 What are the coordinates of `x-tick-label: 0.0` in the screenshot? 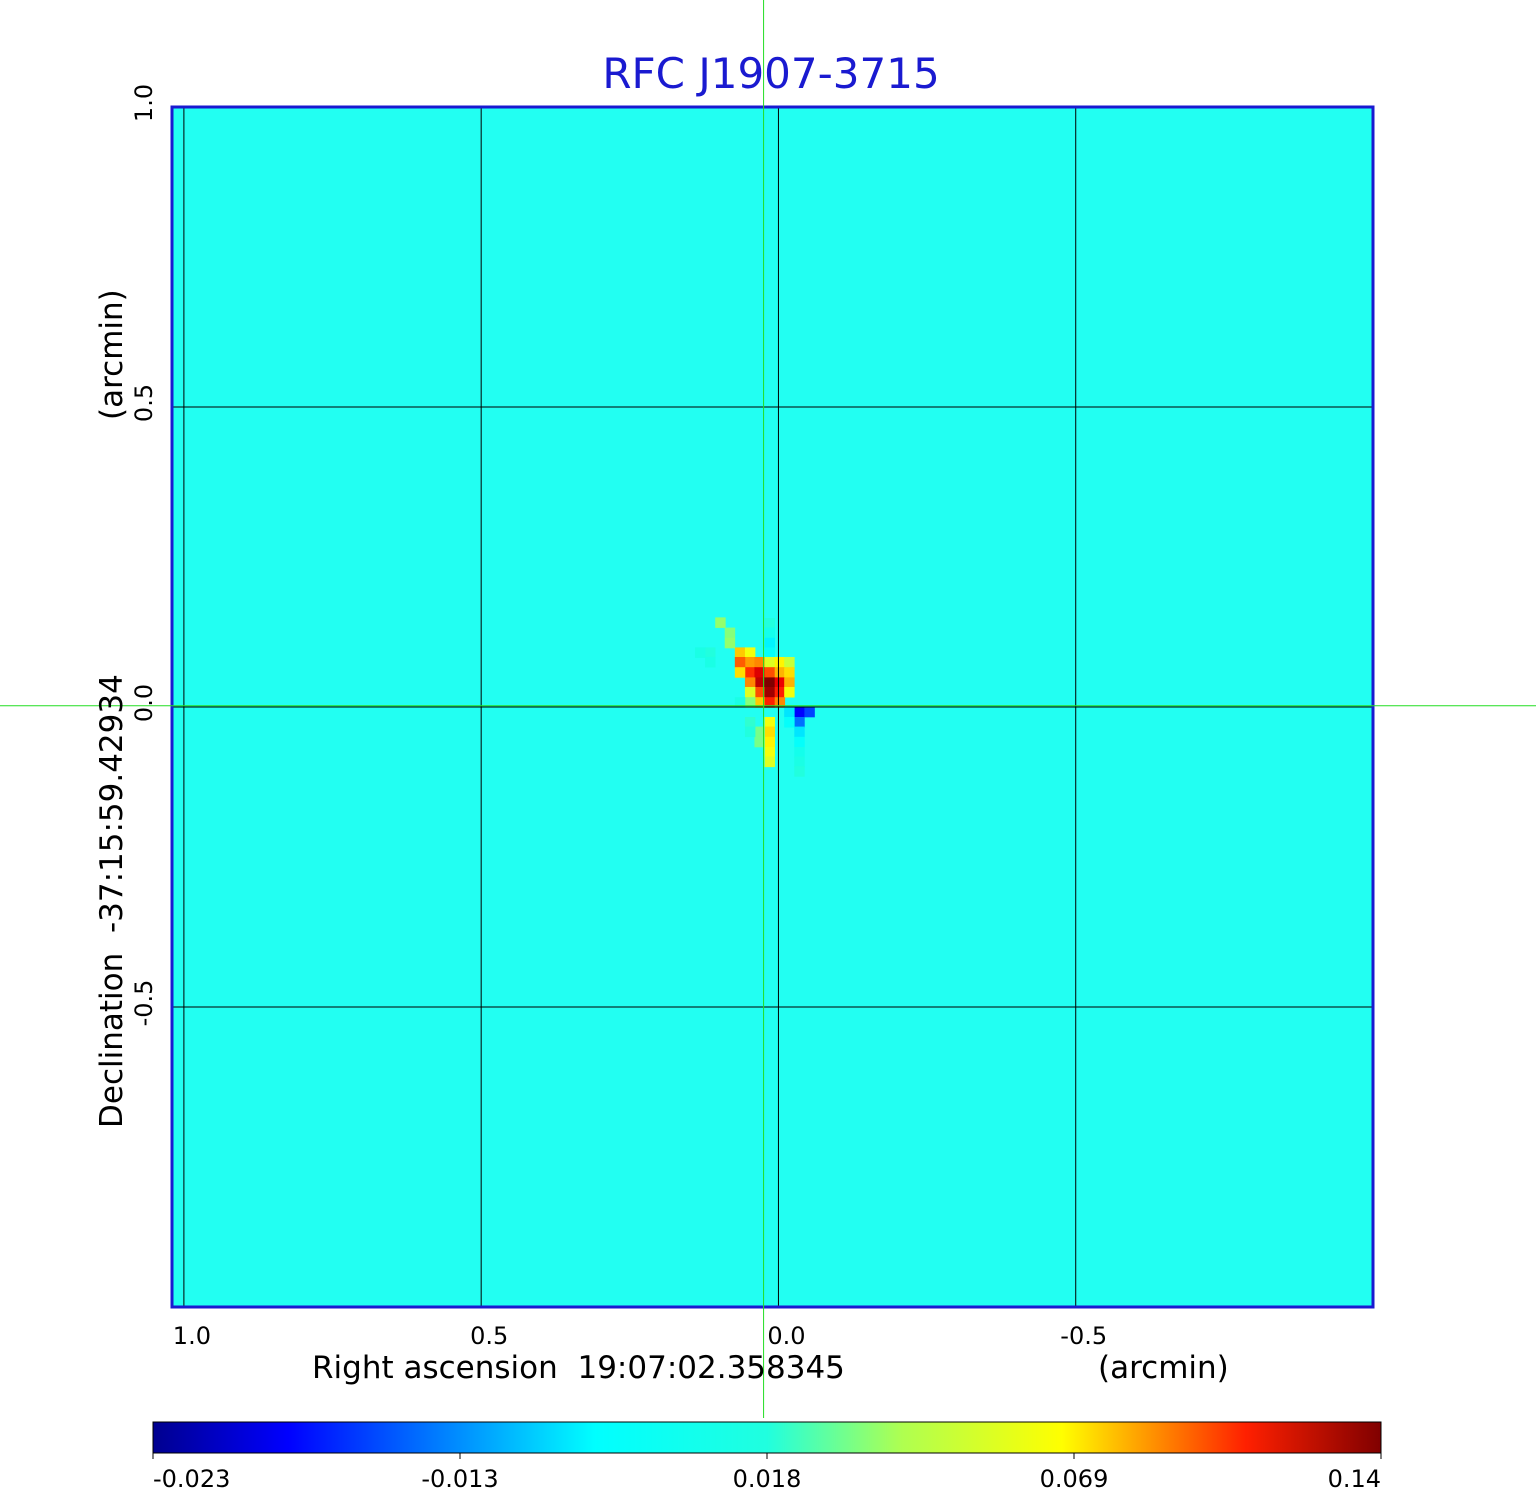 It's located at (786, 1336).